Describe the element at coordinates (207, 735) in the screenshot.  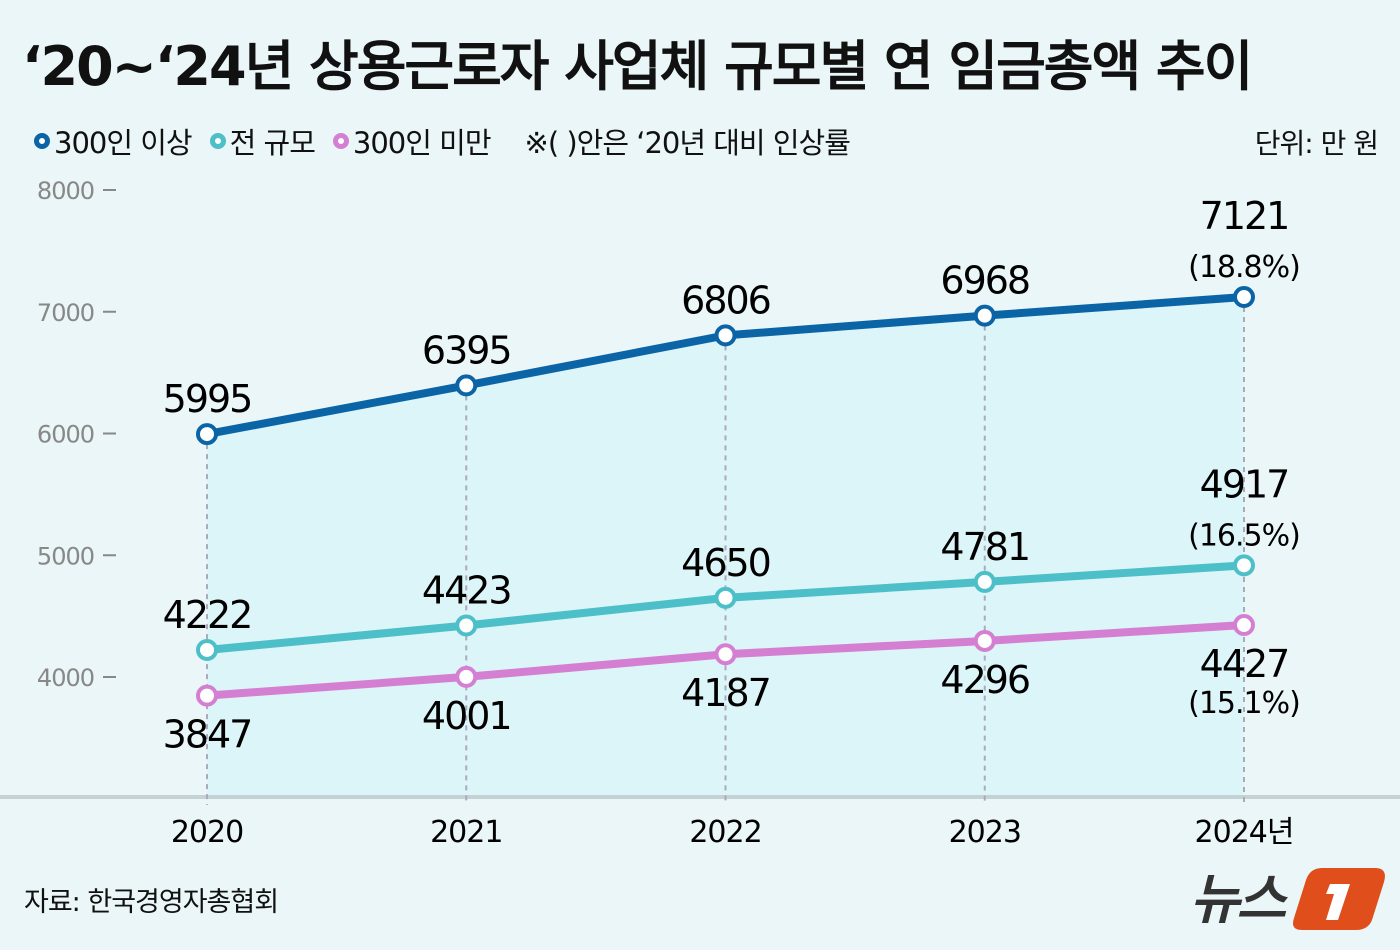
I see `data-label: 3847` at that location.